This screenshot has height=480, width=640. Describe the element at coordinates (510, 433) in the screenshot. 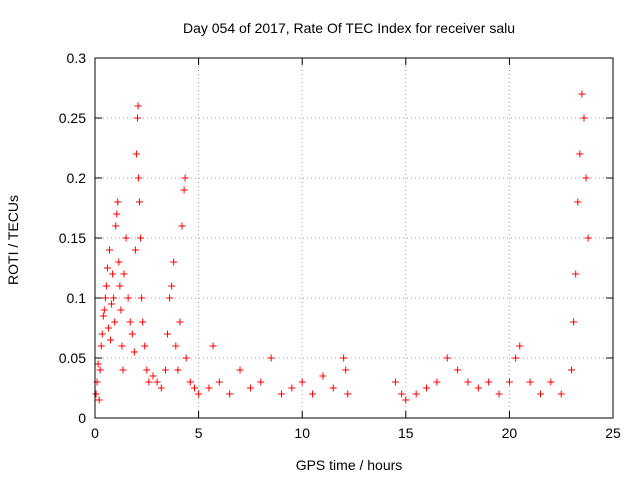

I see `x-tick-label: 20` at that location.